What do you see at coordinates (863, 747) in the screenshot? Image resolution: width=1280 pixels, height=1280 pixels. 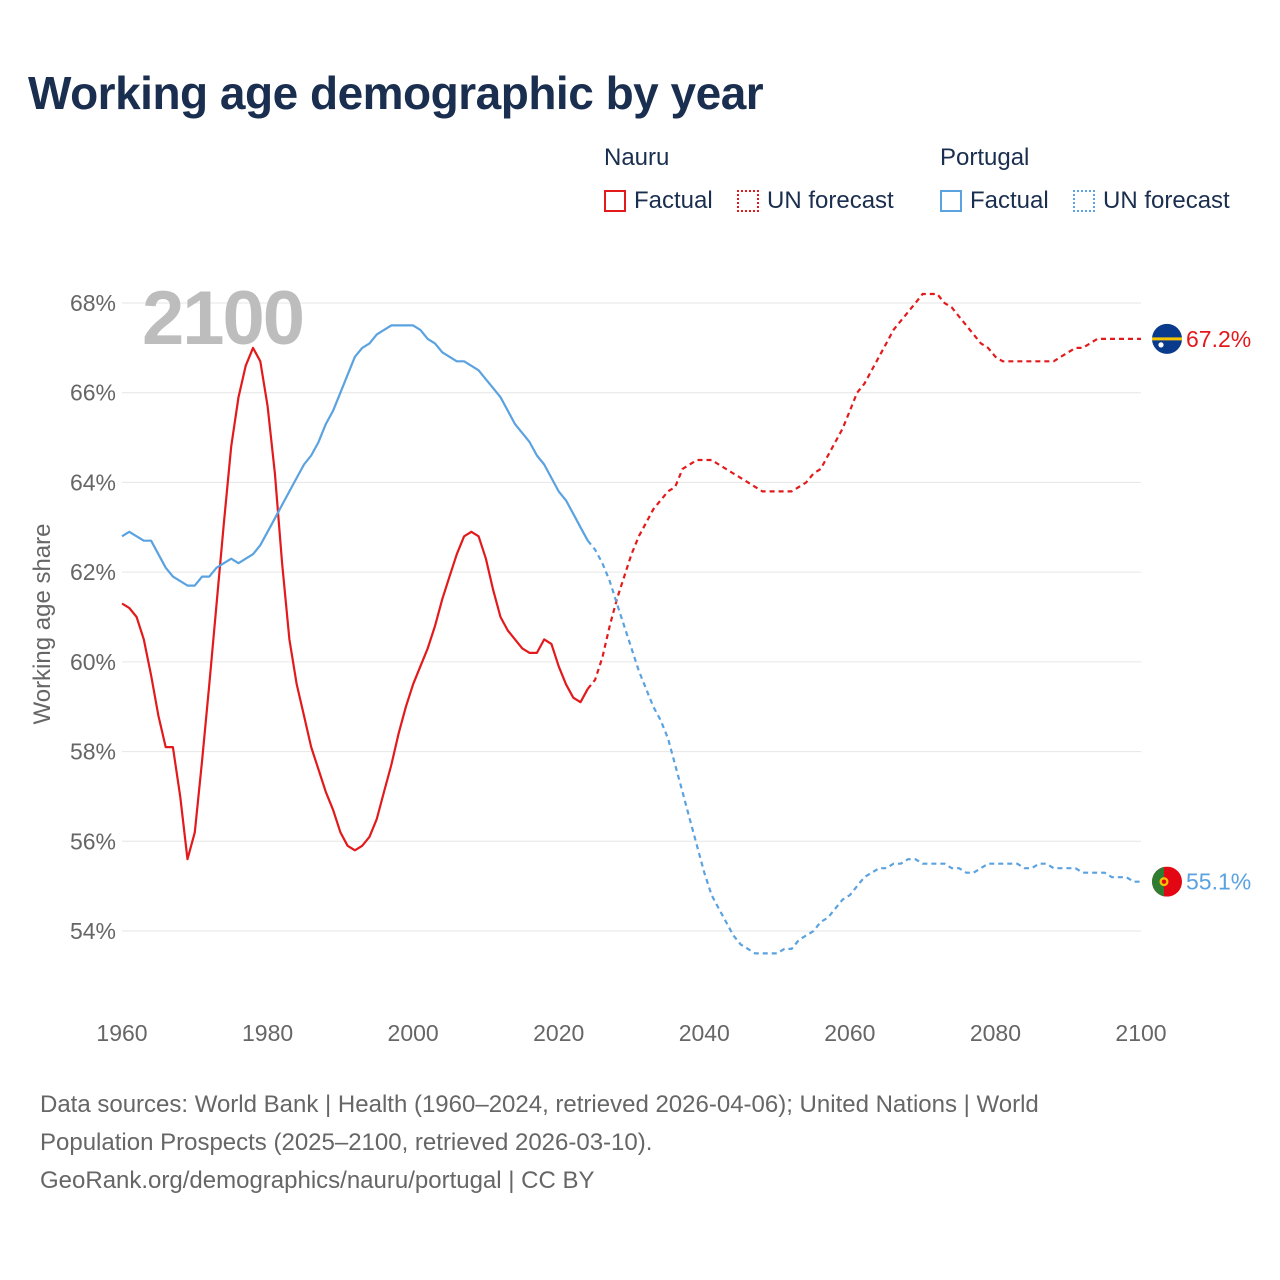 I see `portugal-forecast-line` at bounding box center [863, 747].